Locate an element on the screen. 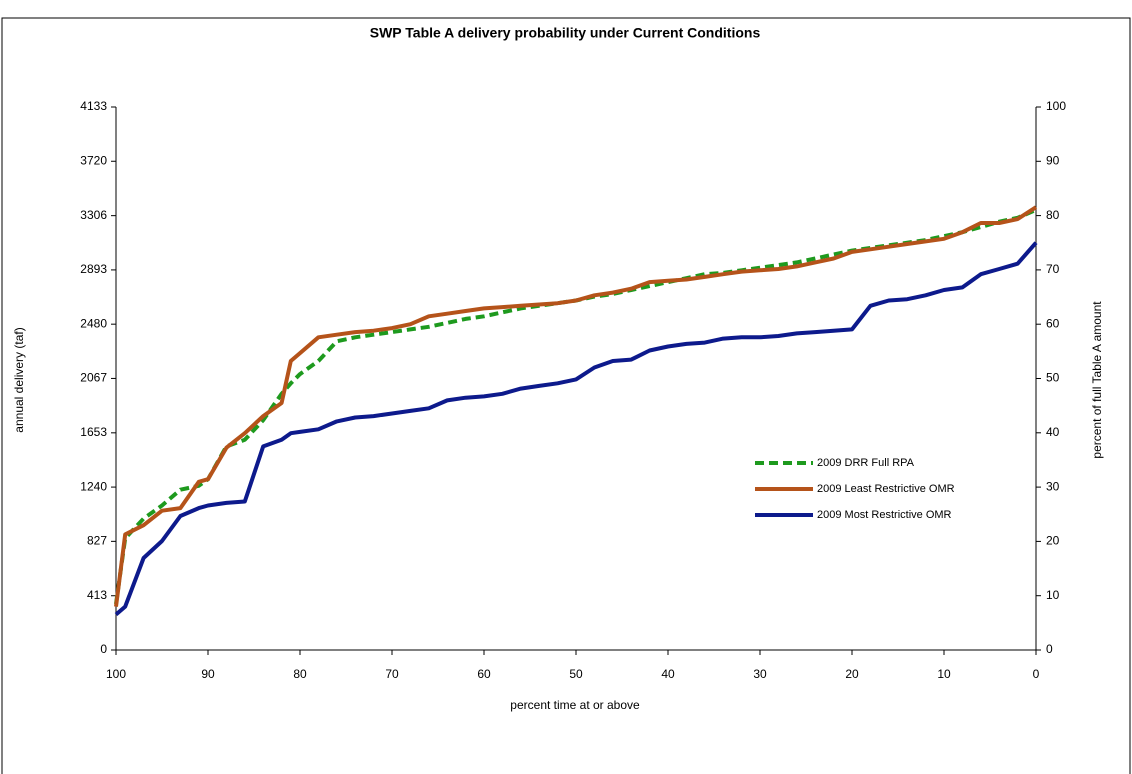 Image resolution: width=1132 pixels, height=774 pixels. y-tick-label: 2893 is located at coordinates (93, 269).